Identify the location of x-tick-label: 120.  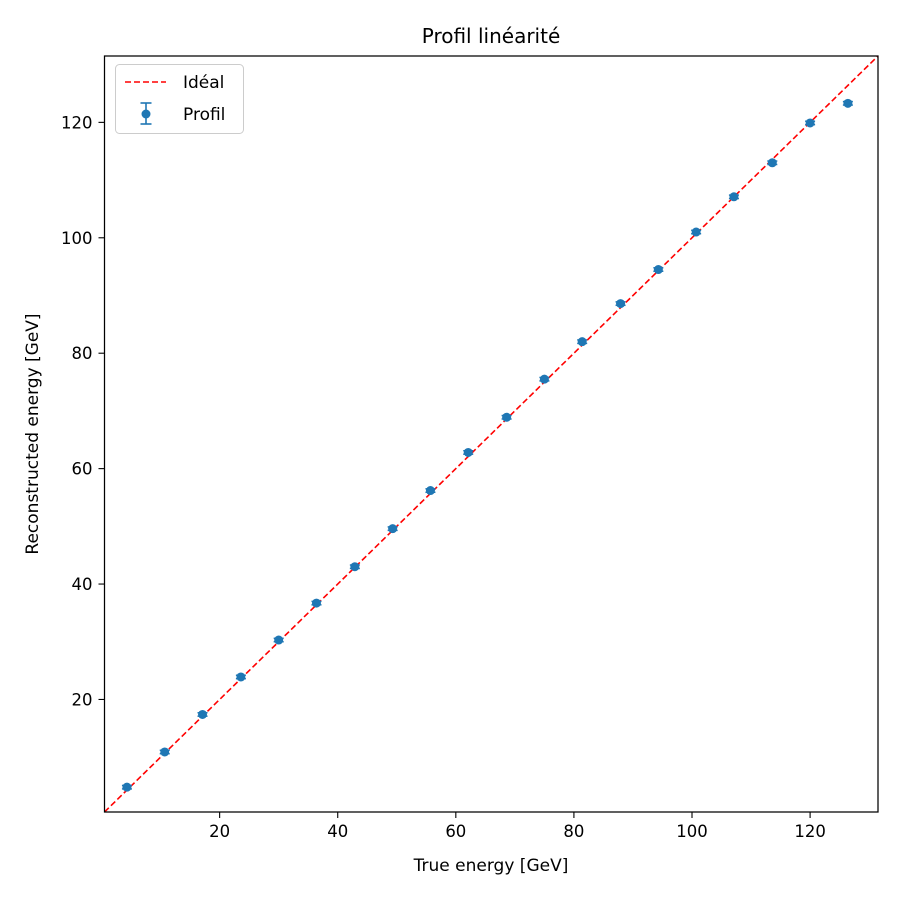
(810, 831).